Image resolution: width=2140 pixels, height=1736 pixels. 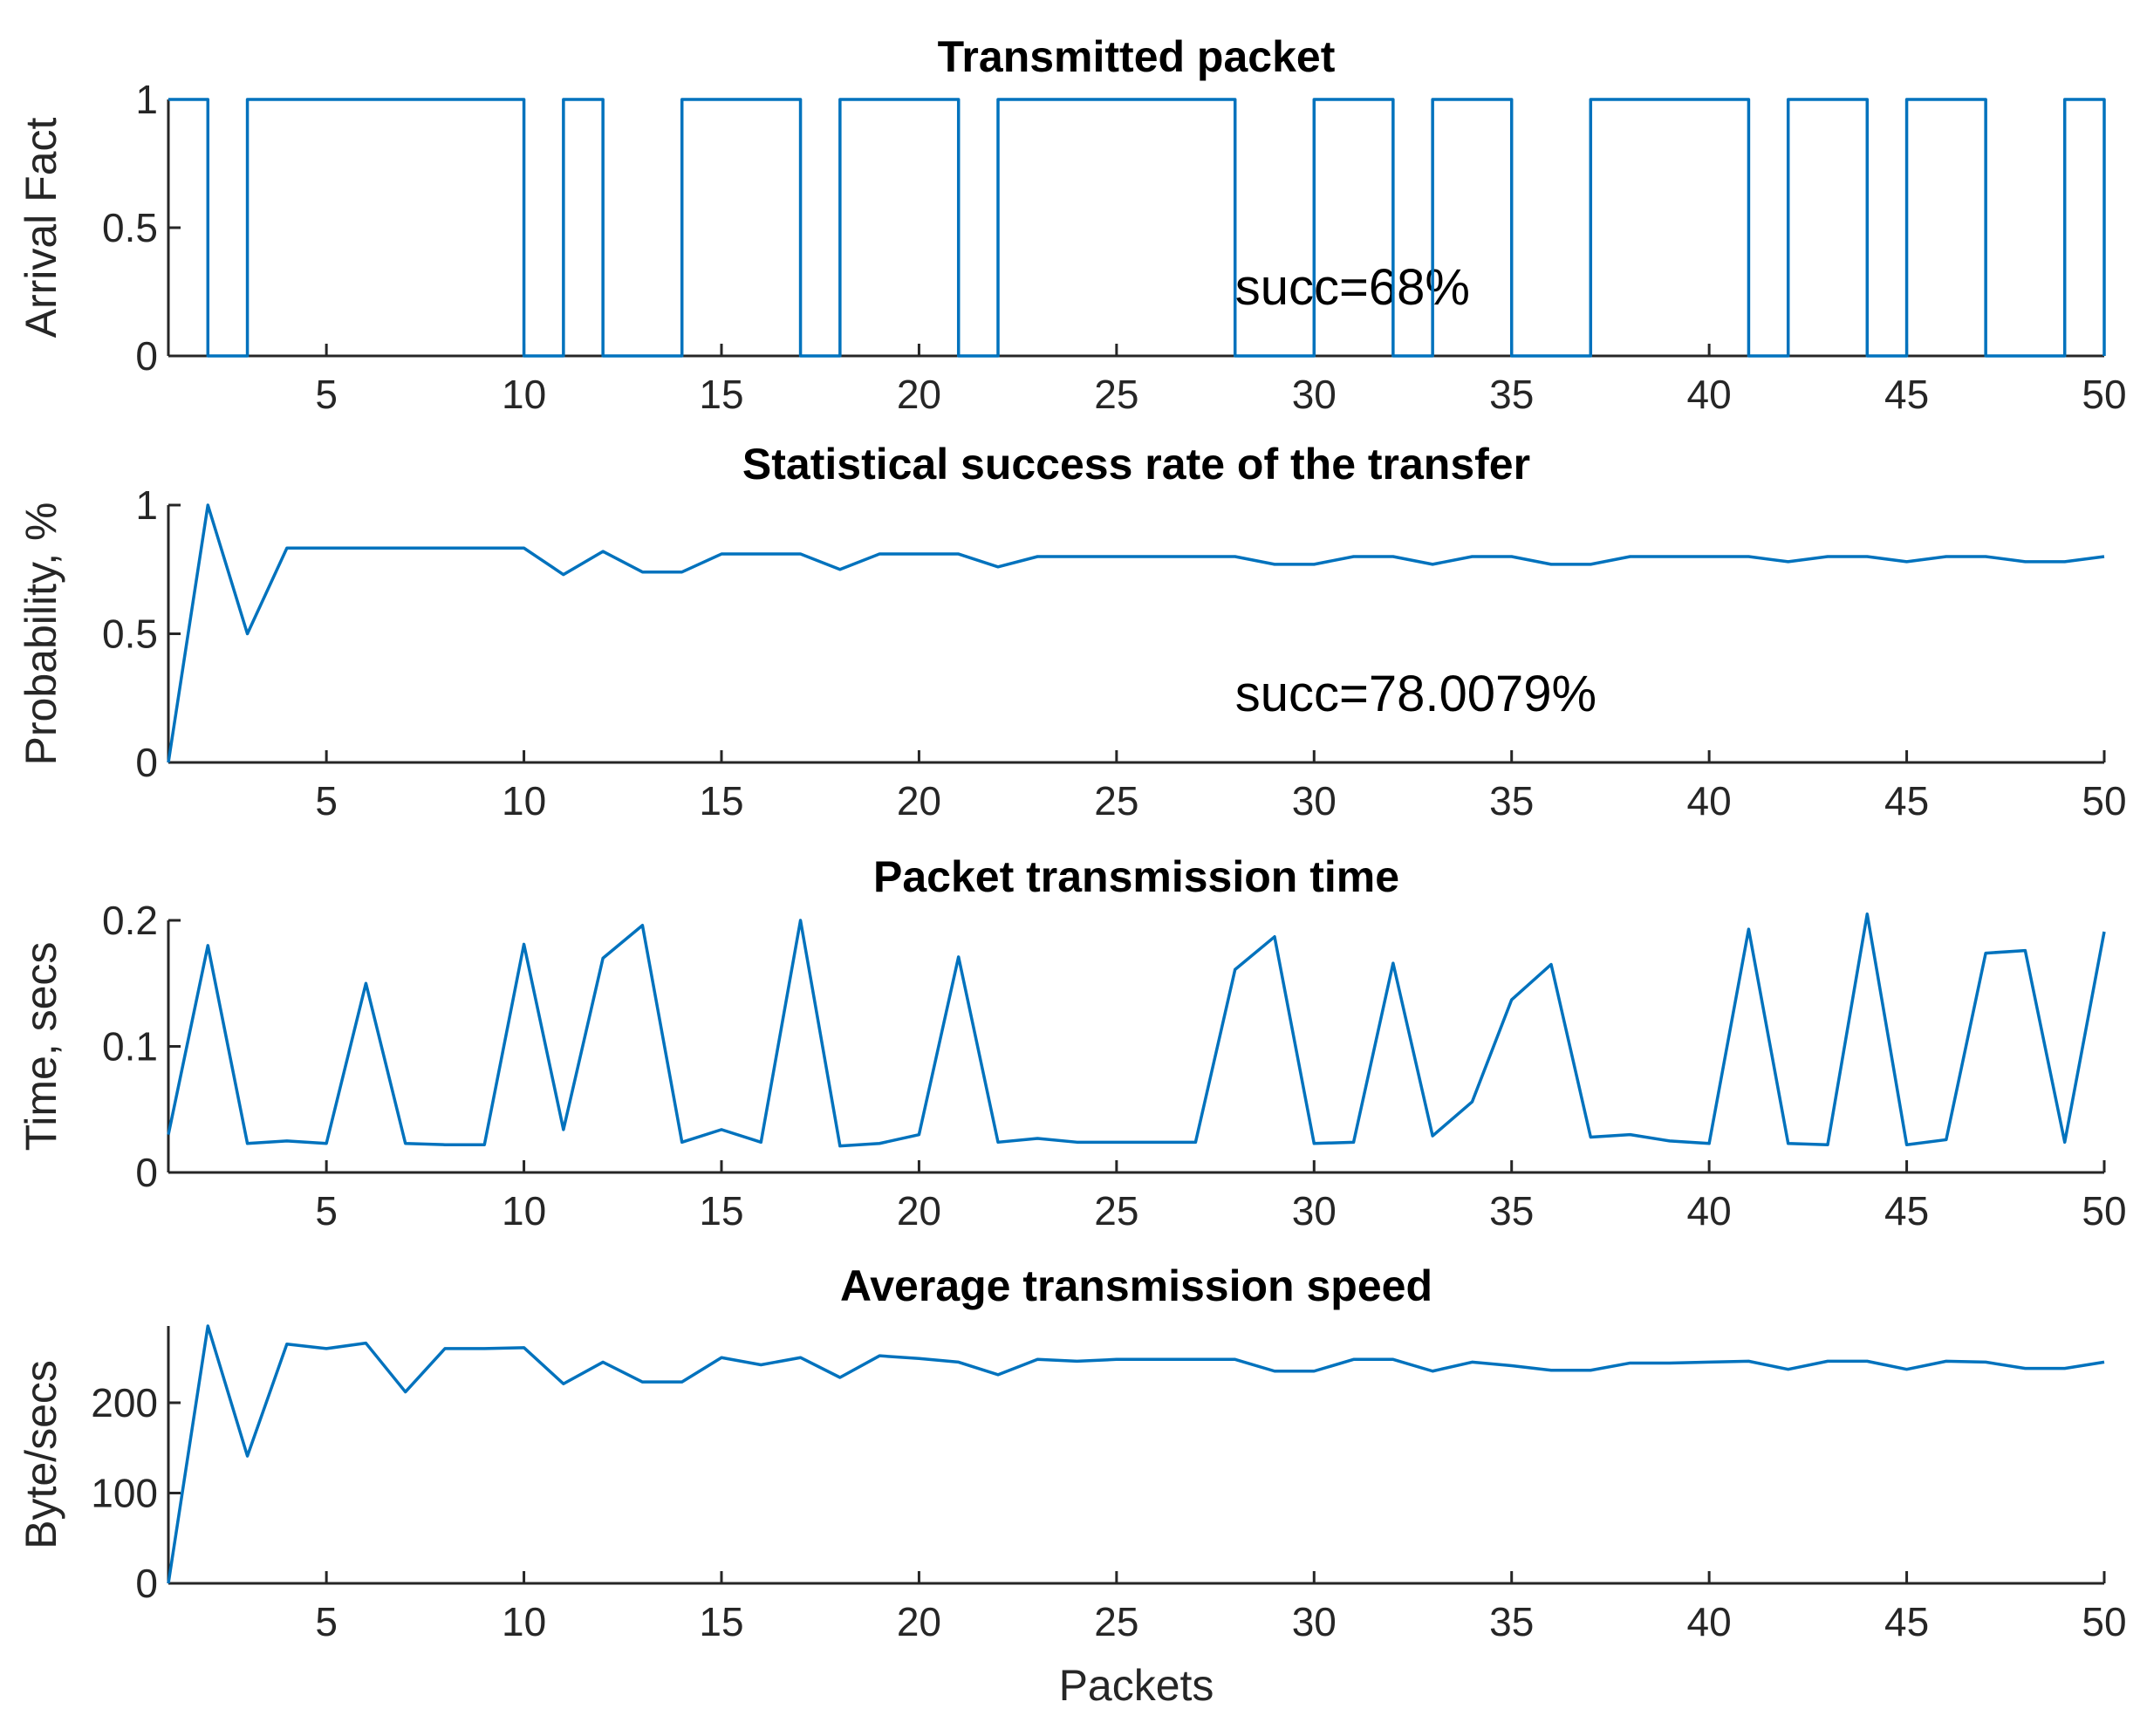 What do you see at coordinates (326, 1211) in the screenshot?
I see `x-tick-label: 5` at bounding box center [326, 1211].